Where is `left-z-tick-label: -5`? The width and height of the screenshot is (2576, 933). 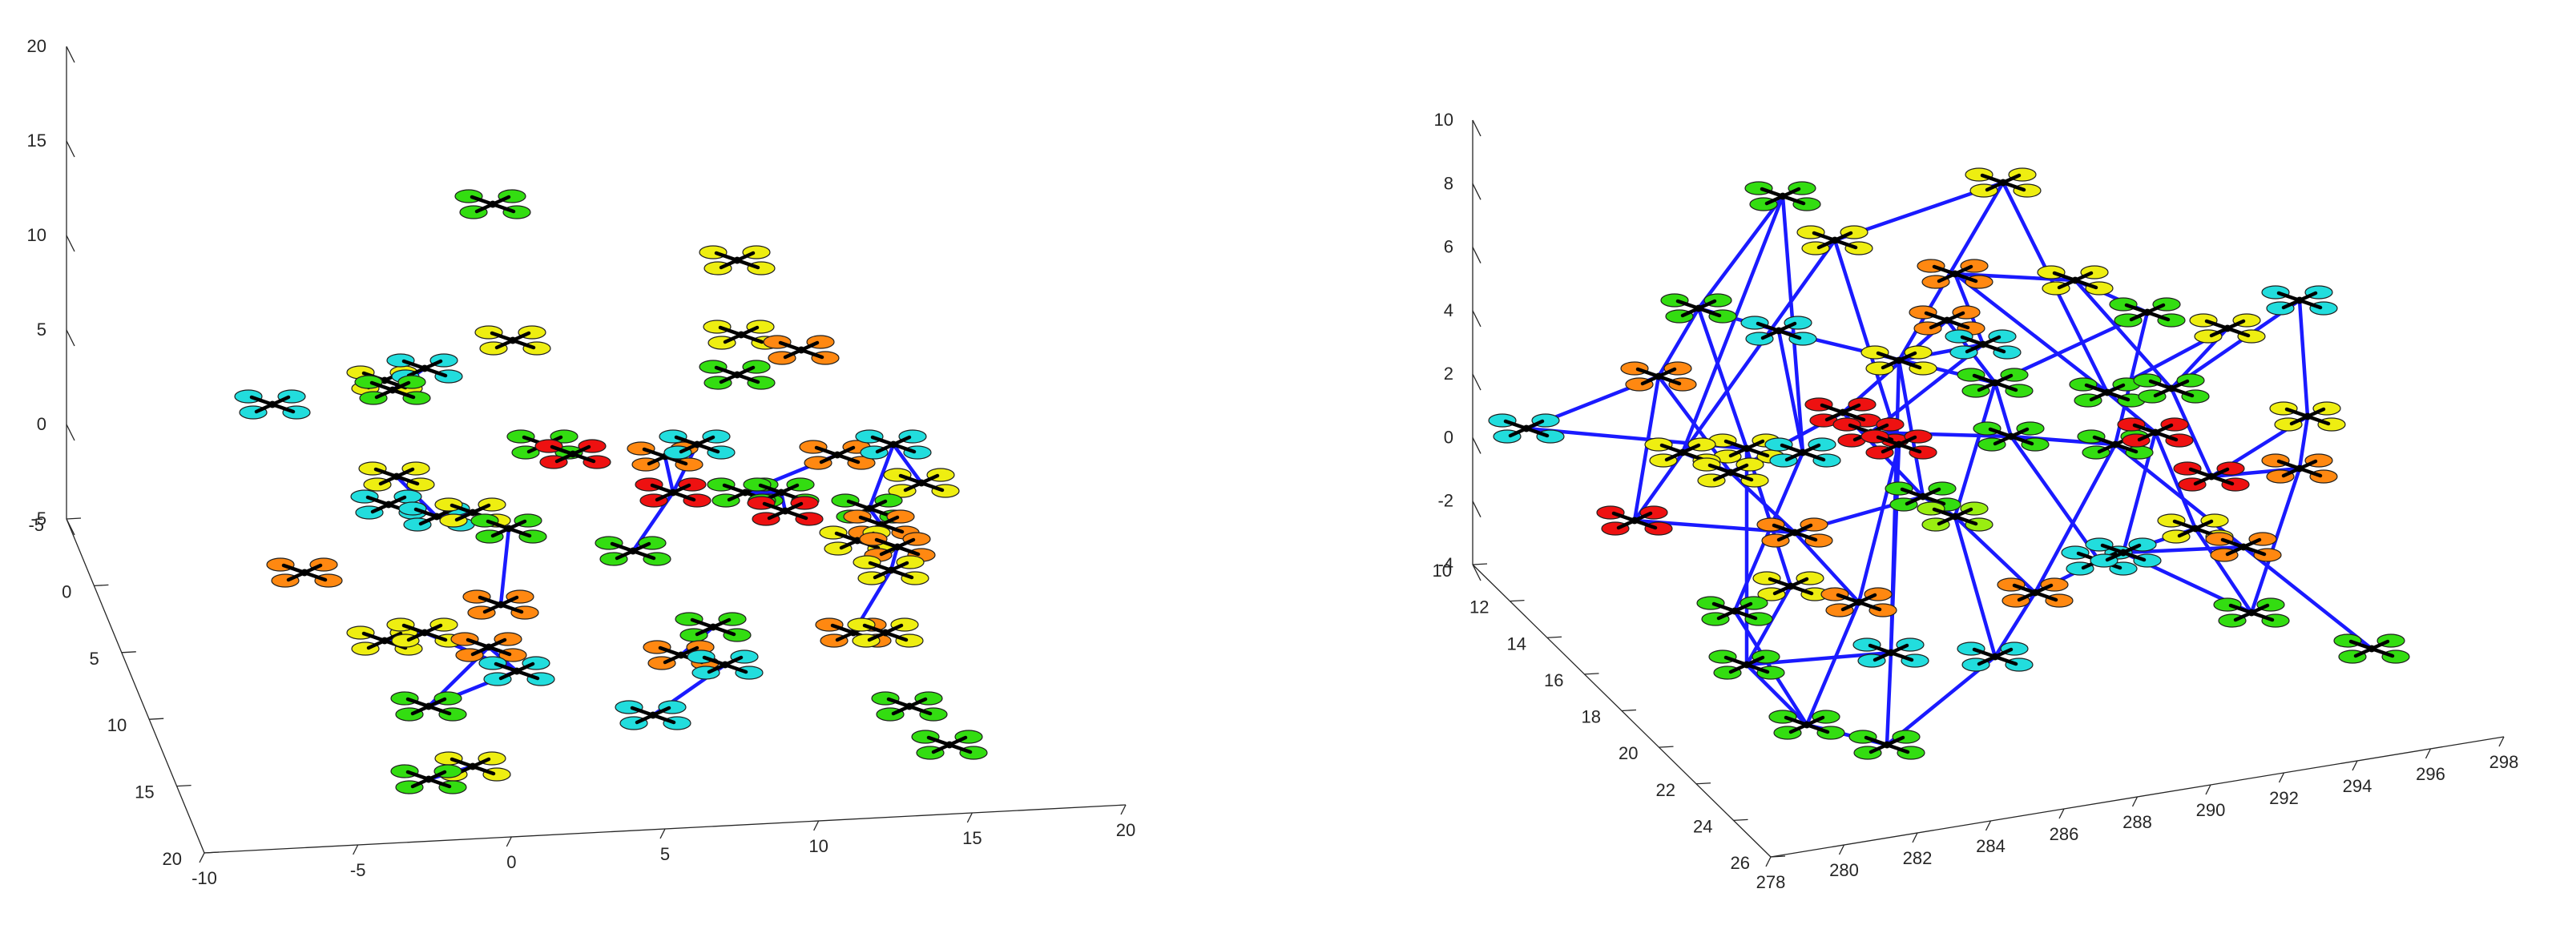
left-z-tick-label: -5 is located at coordinates (38, 519).